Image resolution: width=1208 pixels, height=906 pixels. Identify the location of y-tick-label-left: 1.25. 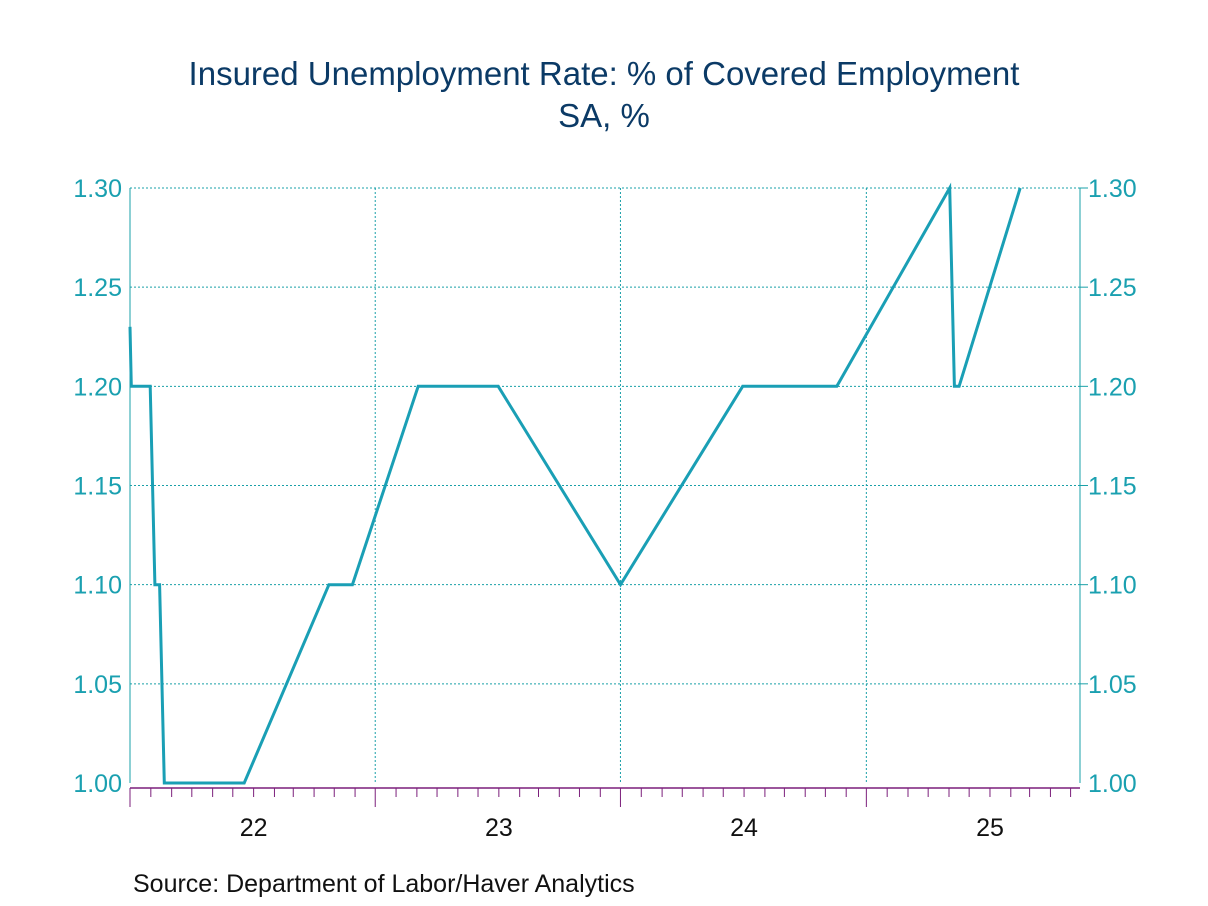
(97, 288).